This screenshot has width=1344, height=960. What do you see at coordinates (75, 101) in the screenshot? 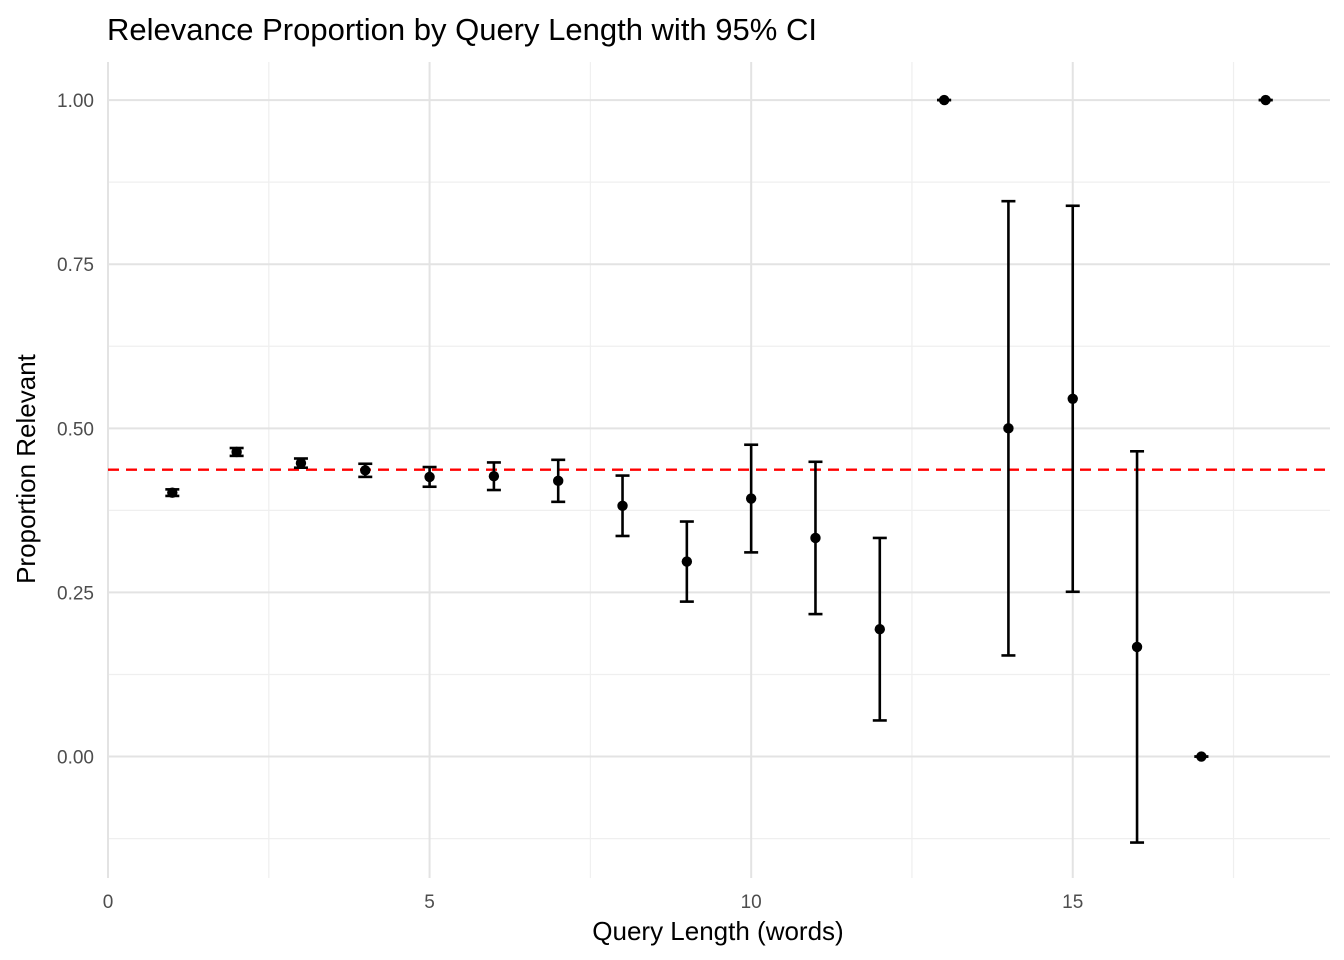
I see `y-tick-label: 1.00` at bounding box center [75, 101].